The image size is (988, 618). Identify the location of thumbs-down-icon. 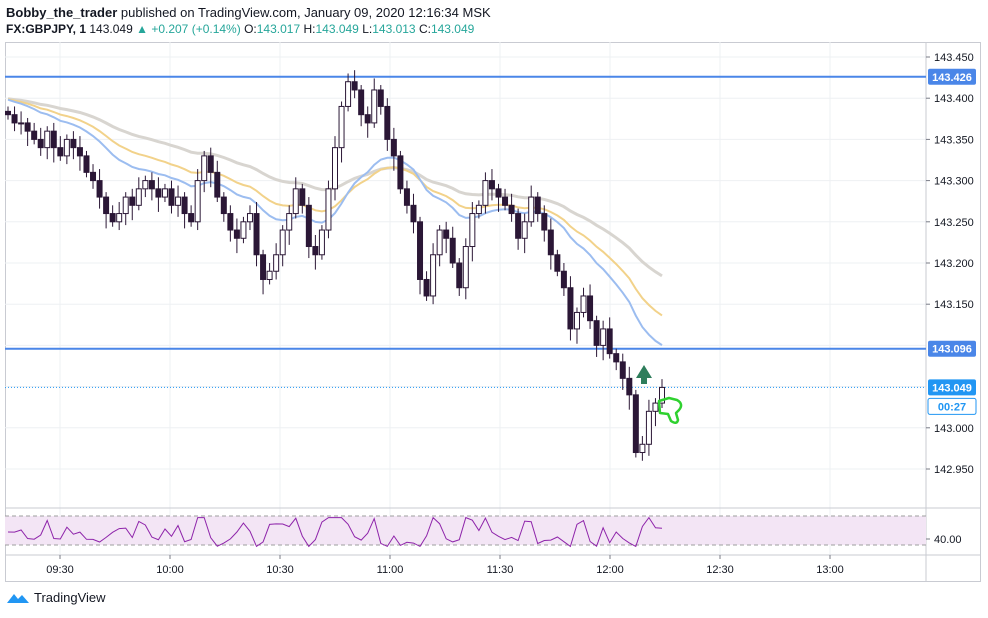
(670, 410).